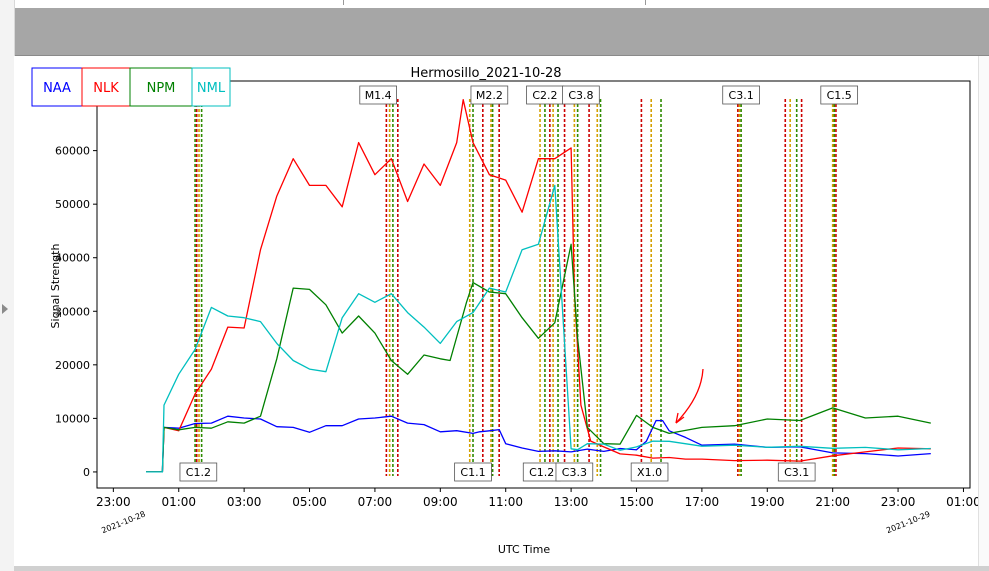  I want to click on flare-annotation-top-label: C1.5, so click(839, 95).